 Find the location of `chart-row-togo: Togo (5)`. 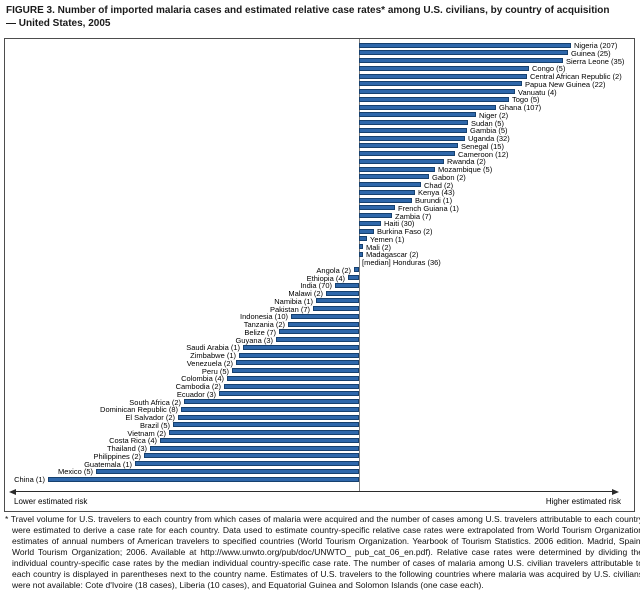

chart-row-togo: Togo (5) is located at coordinates (319, 100).